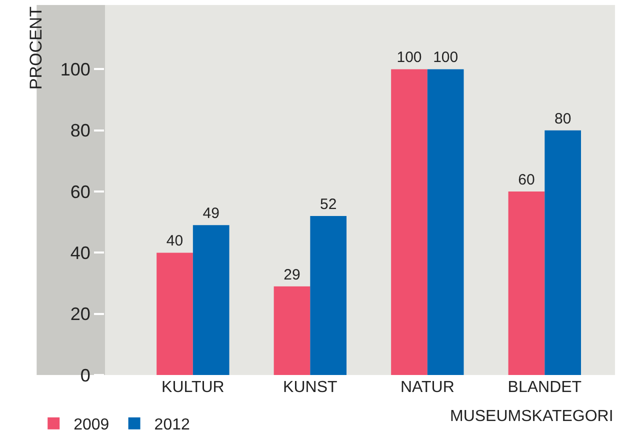 The height and width of the screenshot is (444, 619). Describe the element at coordinates (292, 275) in the screenshot. I see `data-label: 29` at that location.